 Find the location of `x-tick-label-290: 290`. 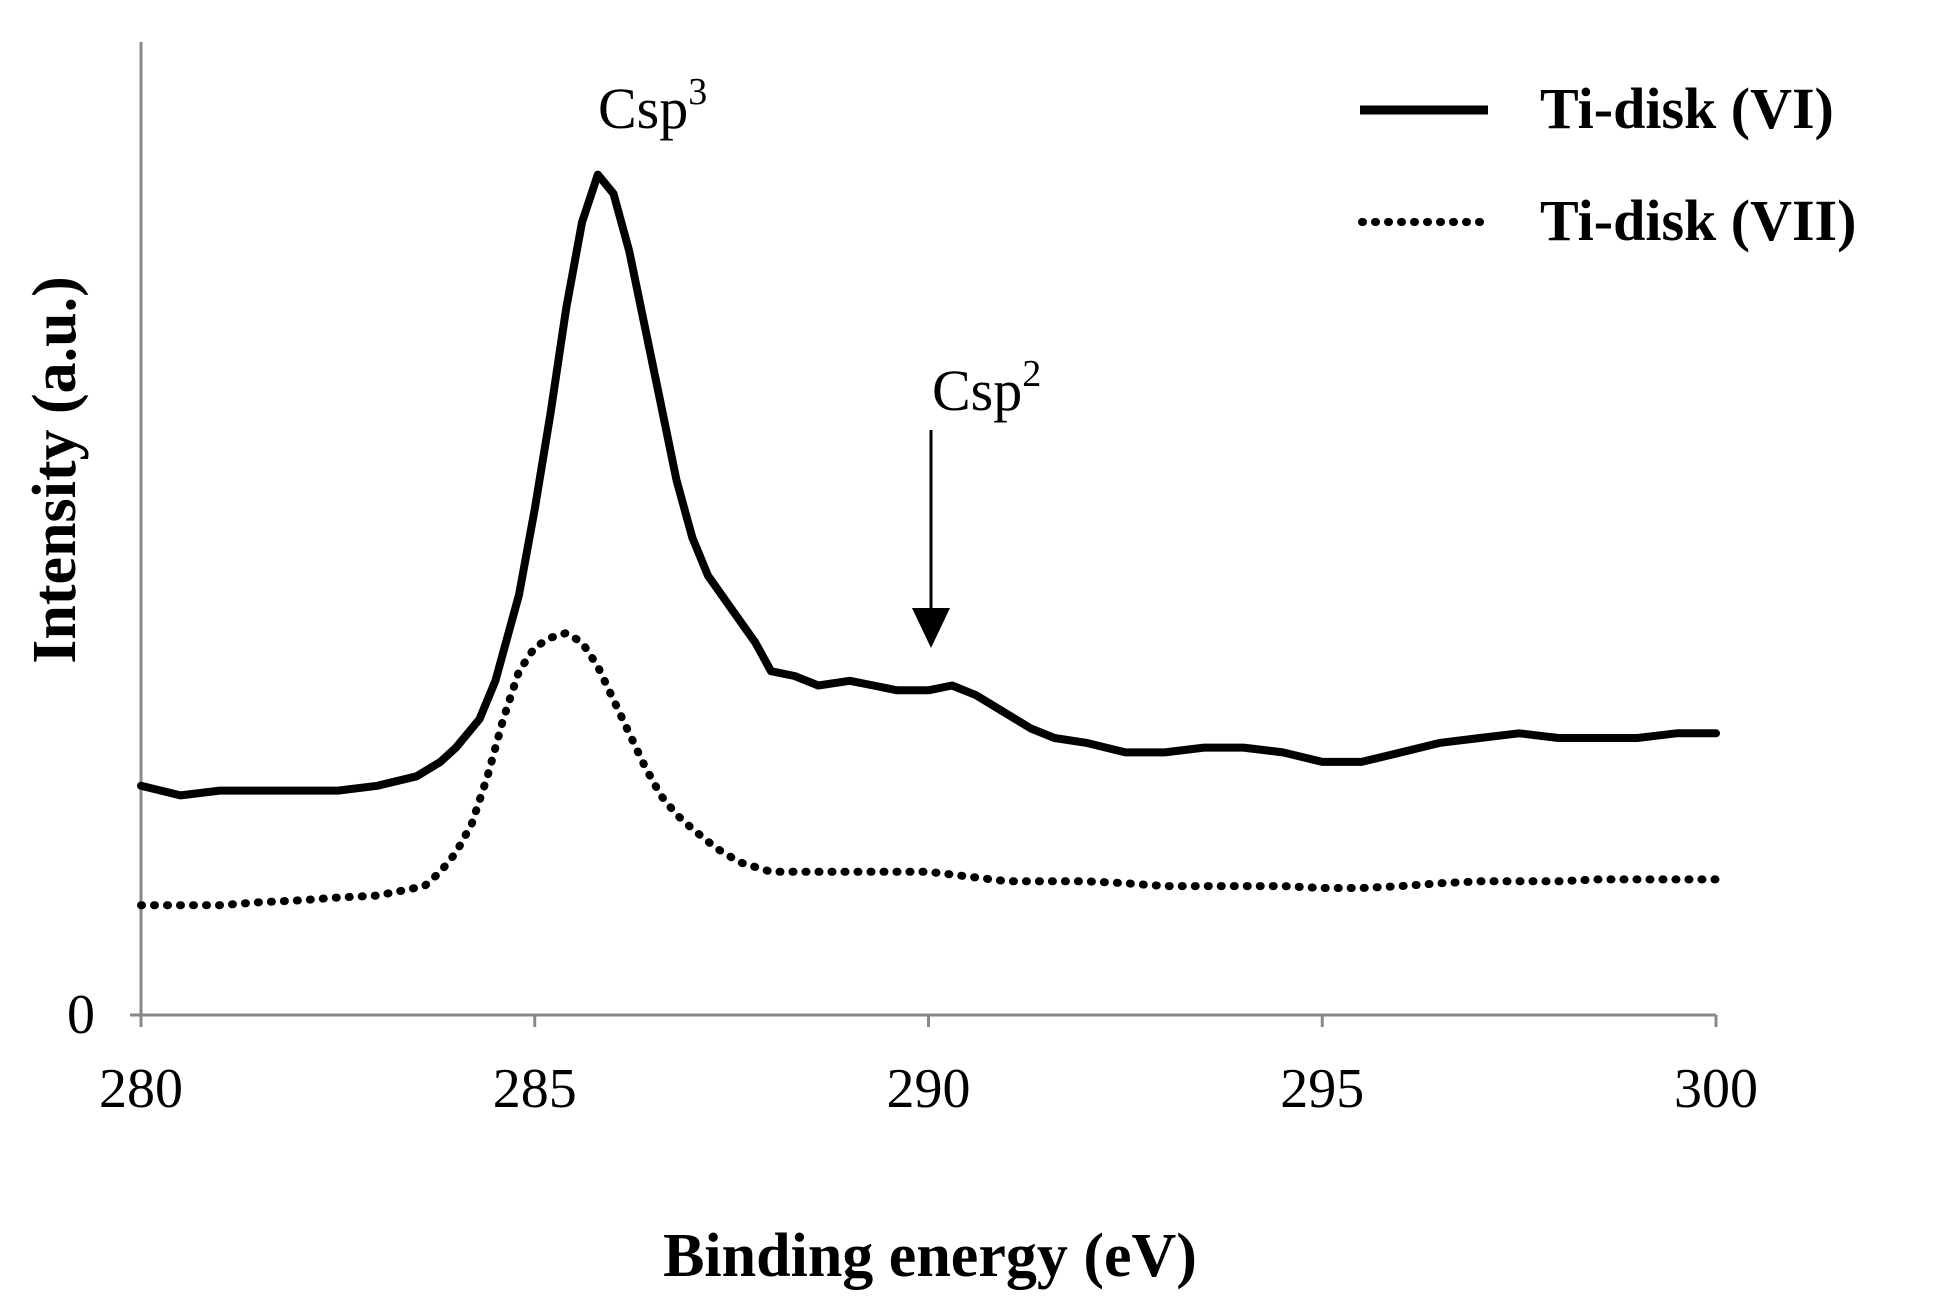

x-tick-label-290: 290 is located at coordinates (929, 1089).